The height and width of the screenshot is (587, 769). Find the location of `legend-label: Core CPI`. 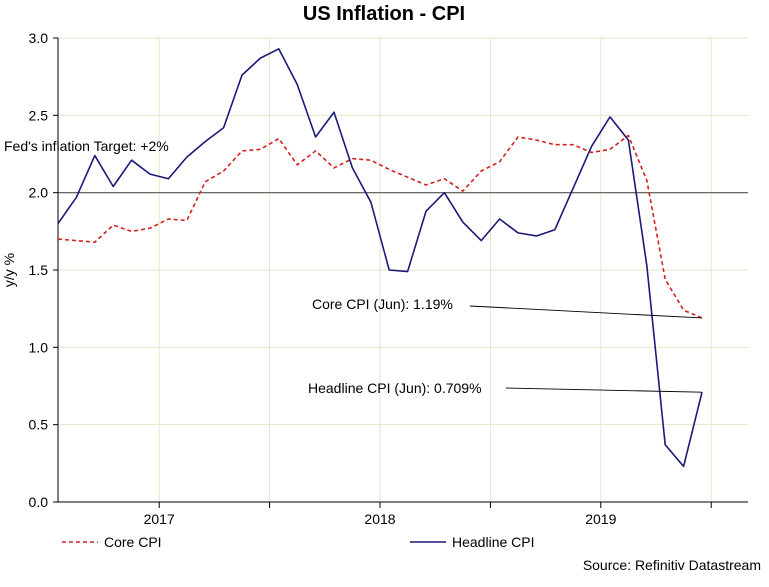

legend-label: Core CPI is located at coordinates (133, 542).